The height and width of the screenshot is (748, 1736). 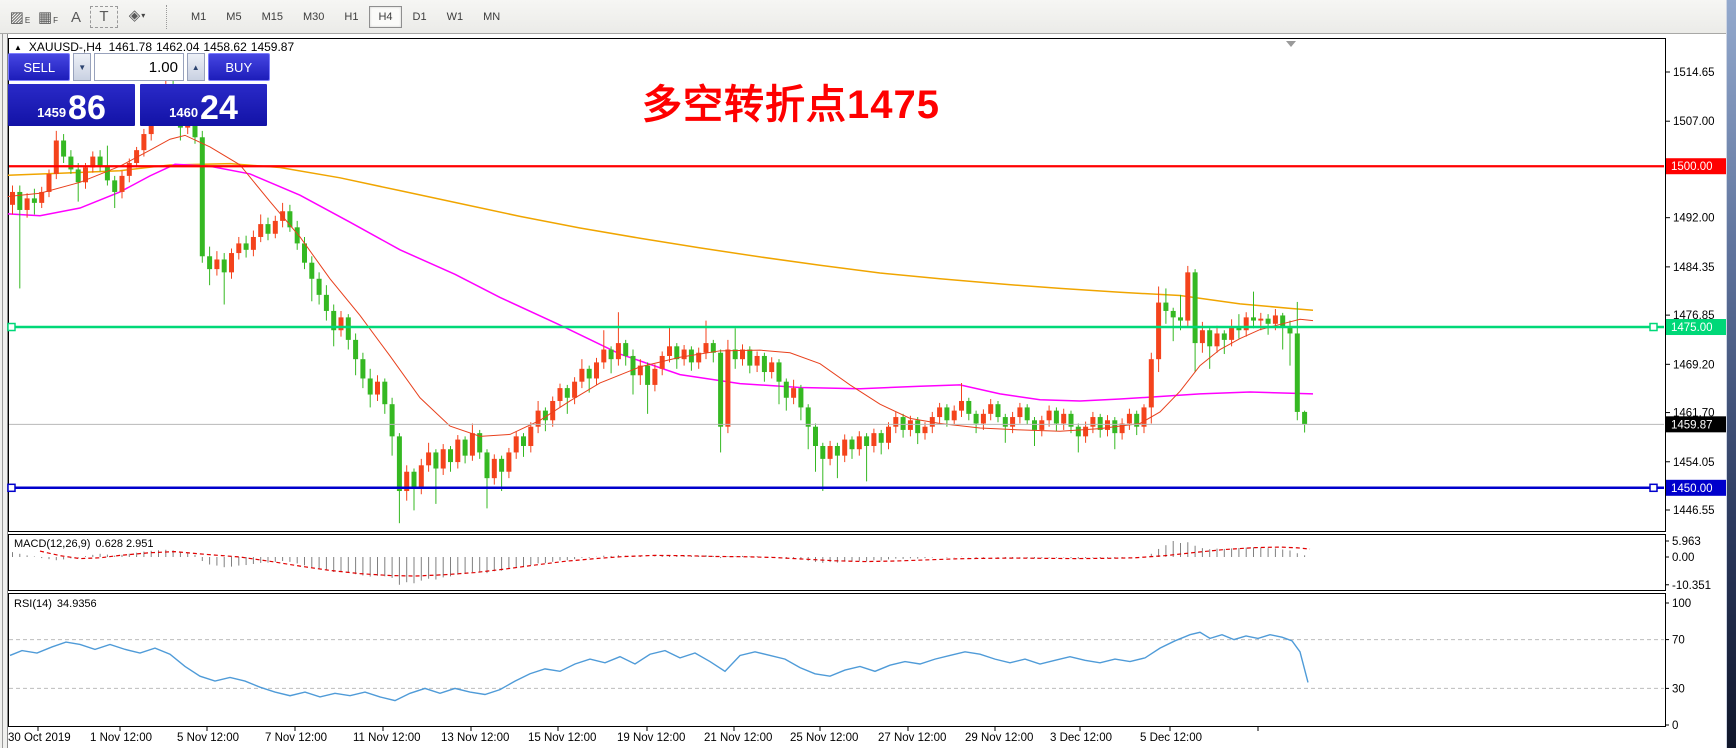 I want to click on tf-m30: M30, so click(x=313, y=17).